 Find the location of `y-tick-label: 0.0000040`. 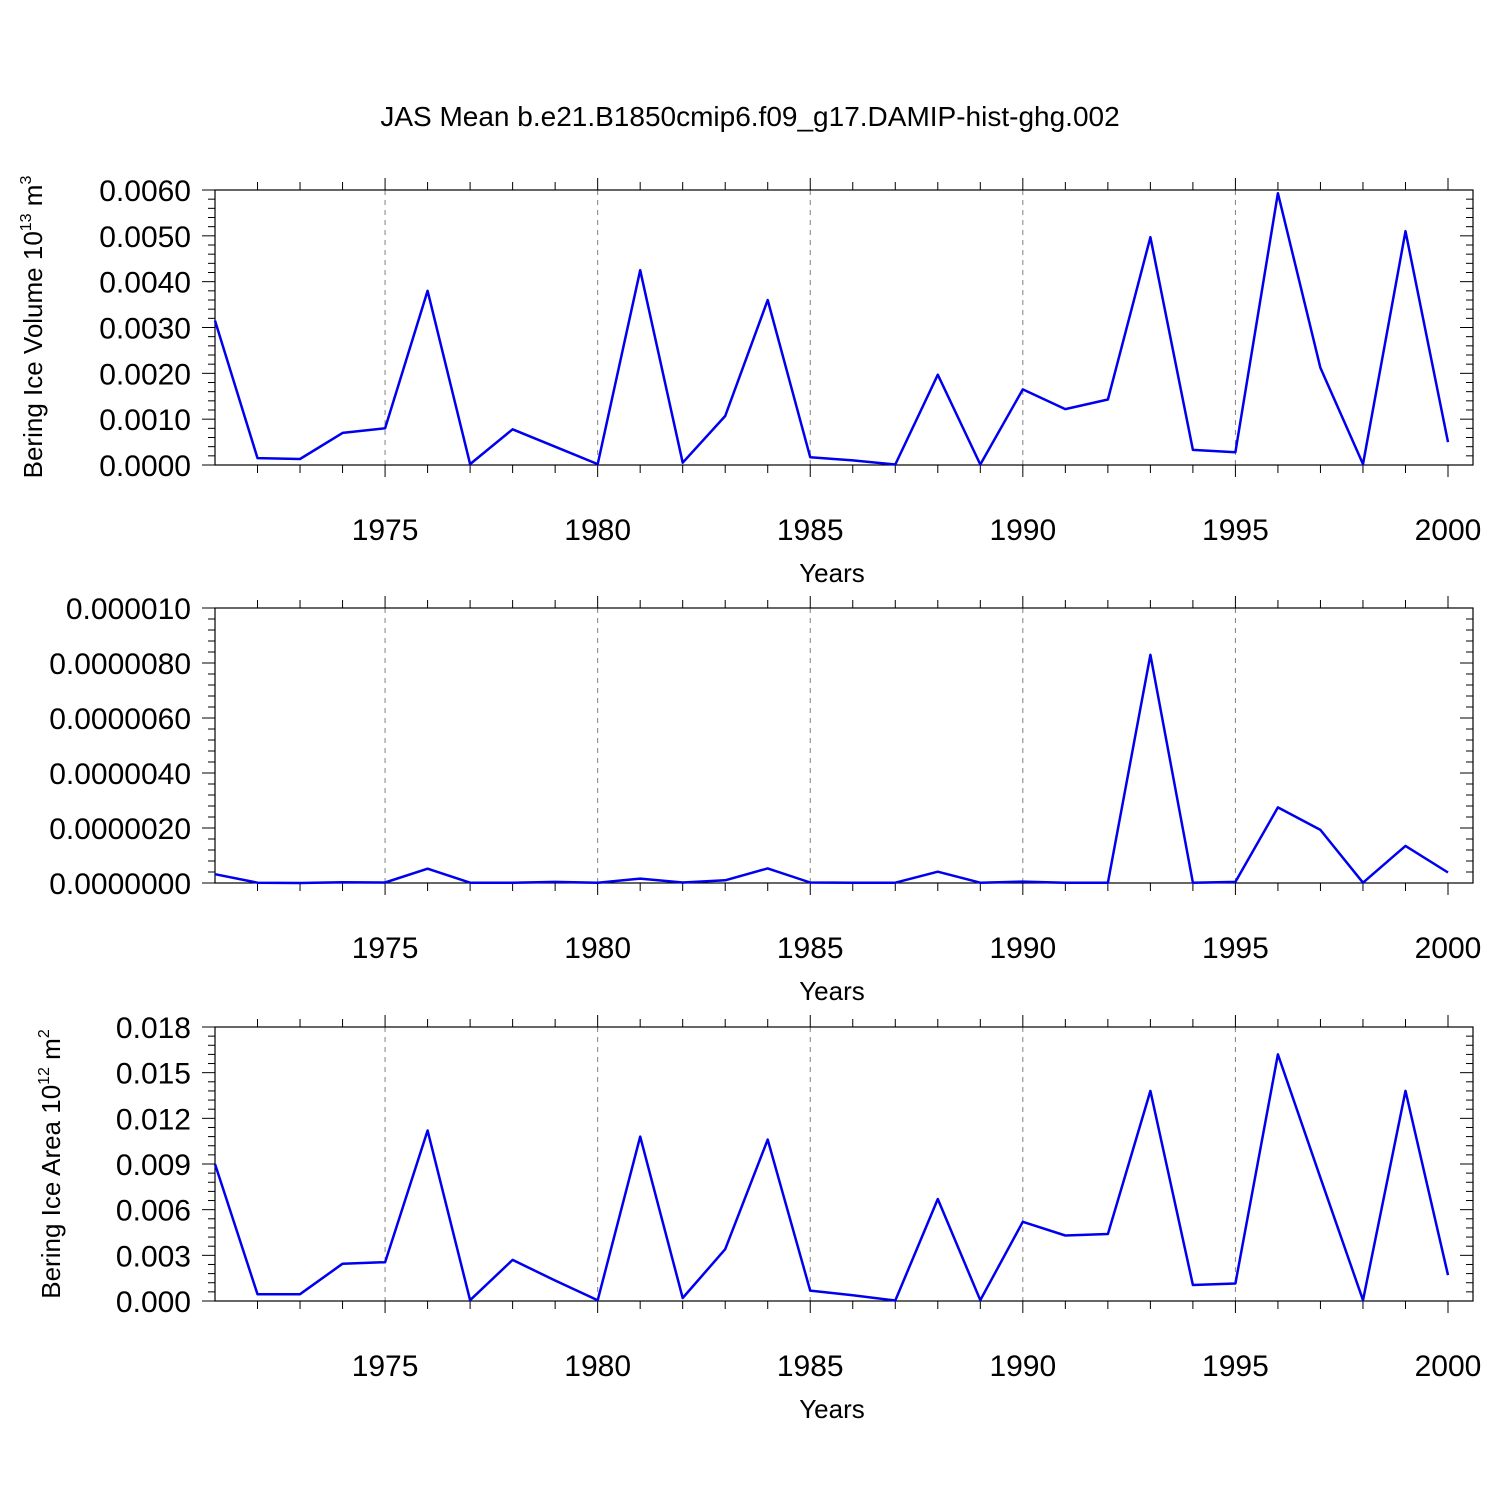

y-tick-label: 0.0000040 is located at coordinates (120, 774).